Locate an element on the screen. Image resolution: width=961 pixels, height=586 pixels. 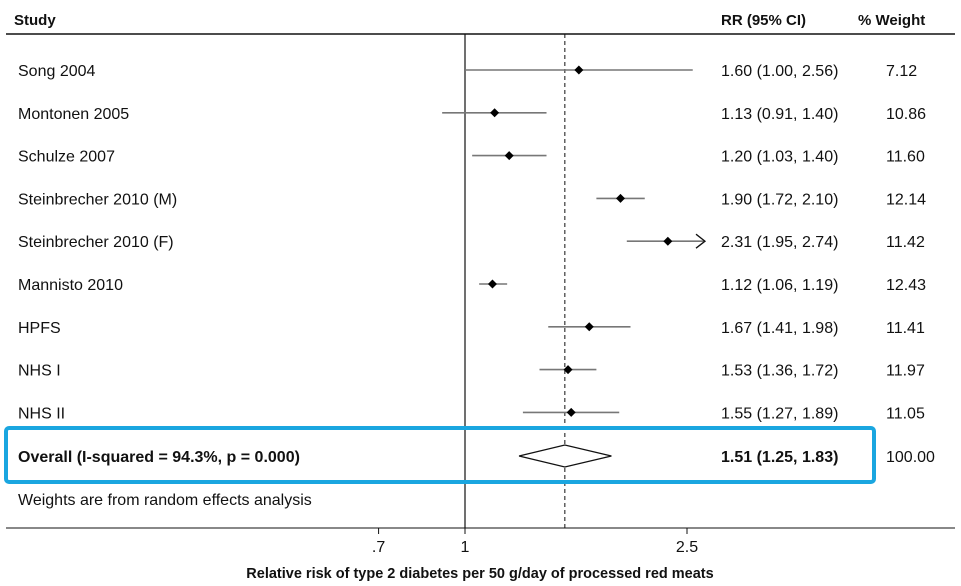
overall-diamond is located at coordinates (565, 456).